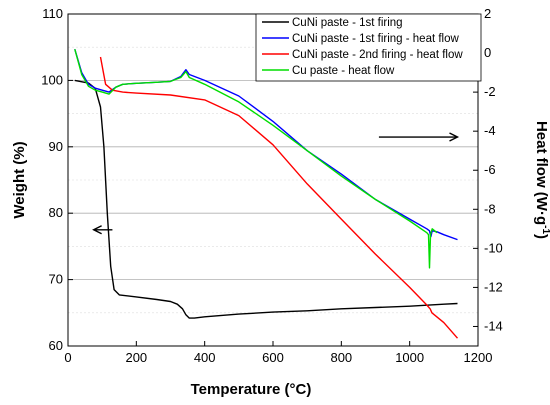 This screenshot has height=405, width=550. I want to click on y-left-tick-label: 70, so click(56, 279).